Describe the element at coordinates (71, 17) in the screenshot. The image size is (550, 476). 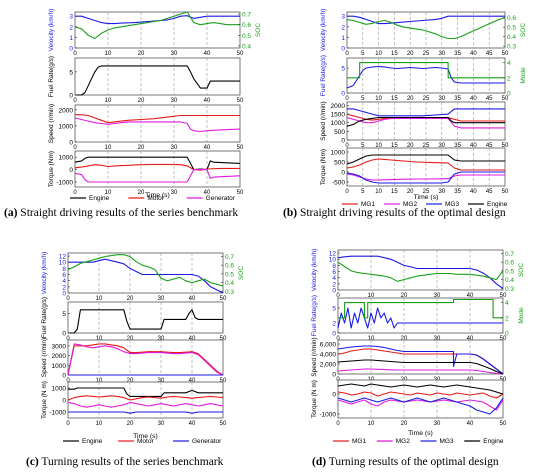
I see `y-tick-label: 3` at that location.